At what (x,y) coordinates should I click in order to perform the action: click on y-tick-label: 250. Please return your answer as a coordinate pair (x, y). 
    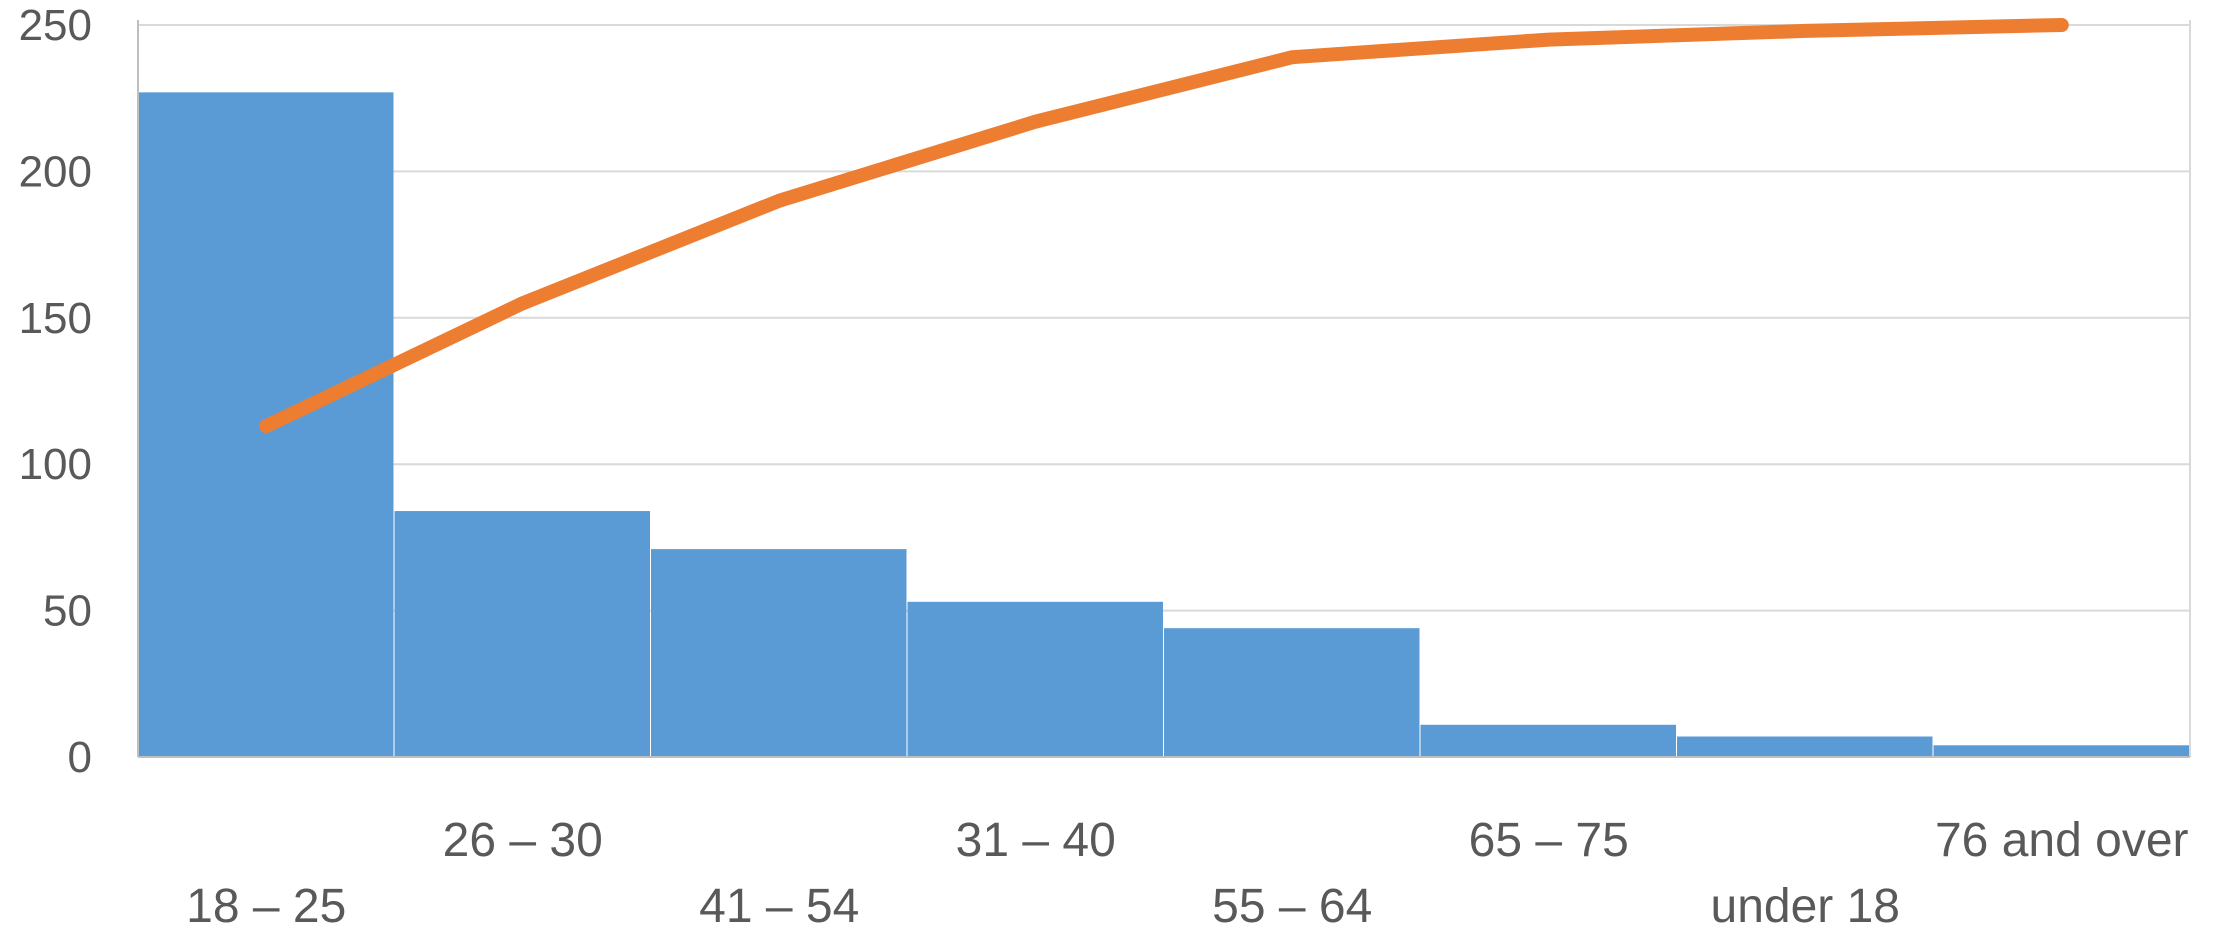
    Looking at the image, I should click on (55, 25).